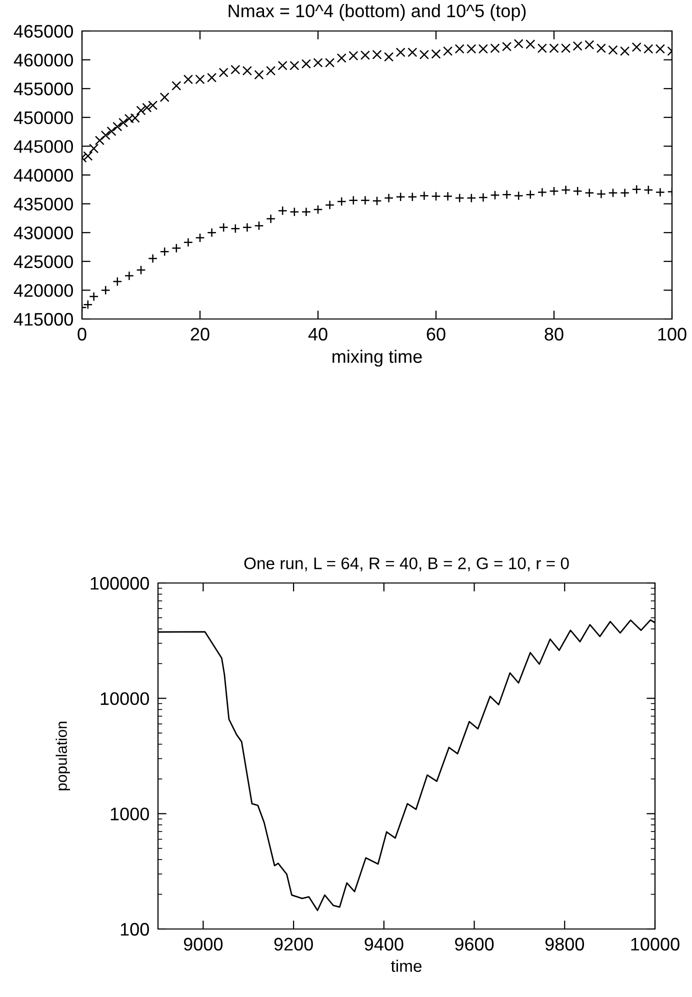 The width and height of the screenshot is (692, 997). I want to click on x-tick-label: 60, so click(436, 334).